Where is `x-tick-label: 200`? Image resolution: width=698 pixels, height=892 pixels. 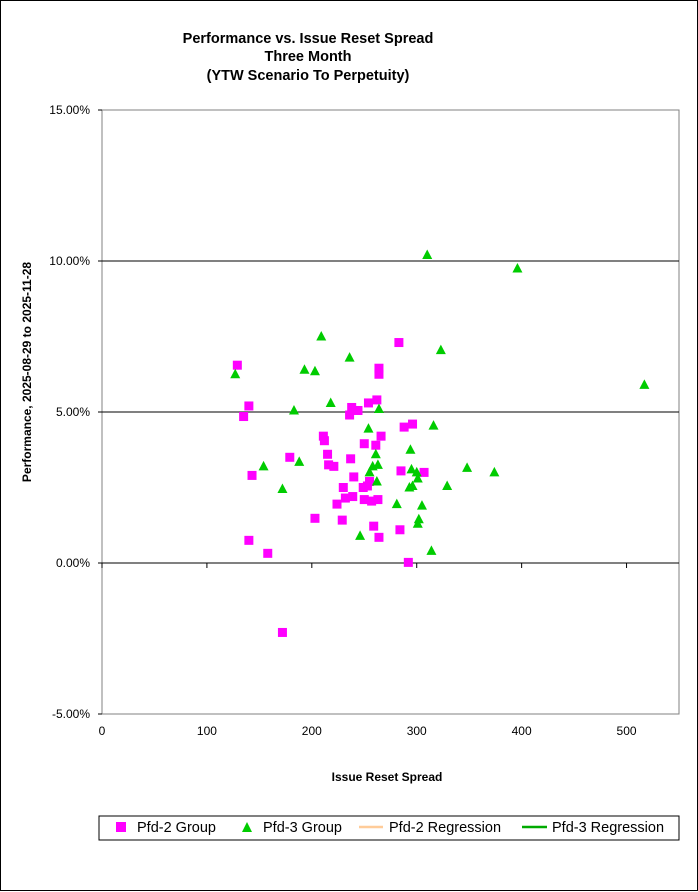 x-tick-label: 200 is located at coordinates (312, 731).